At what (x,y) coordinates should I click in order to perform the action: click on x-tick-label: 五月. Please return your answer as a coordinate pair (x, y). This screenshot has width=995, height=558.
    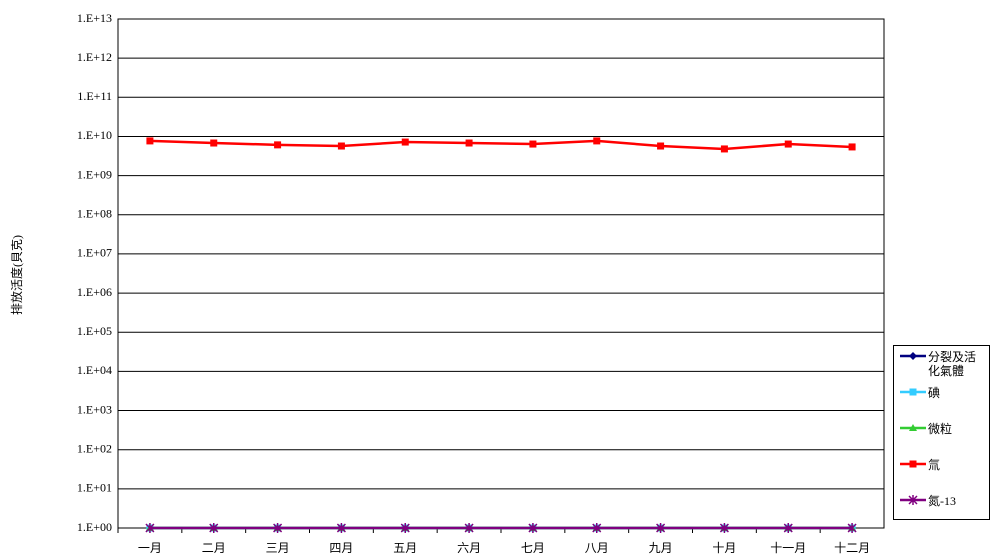
    Looking at the image, I should click on (405, 548).